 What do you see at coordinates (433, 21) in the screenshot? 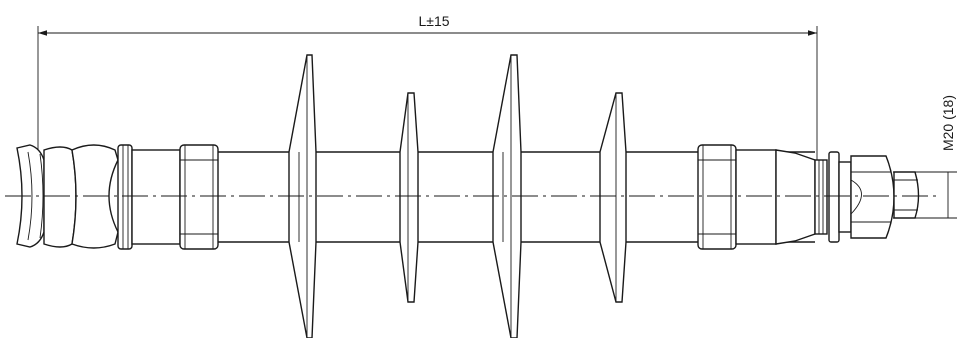
I see `length-label: L±15` at bounding box center [433, 21].